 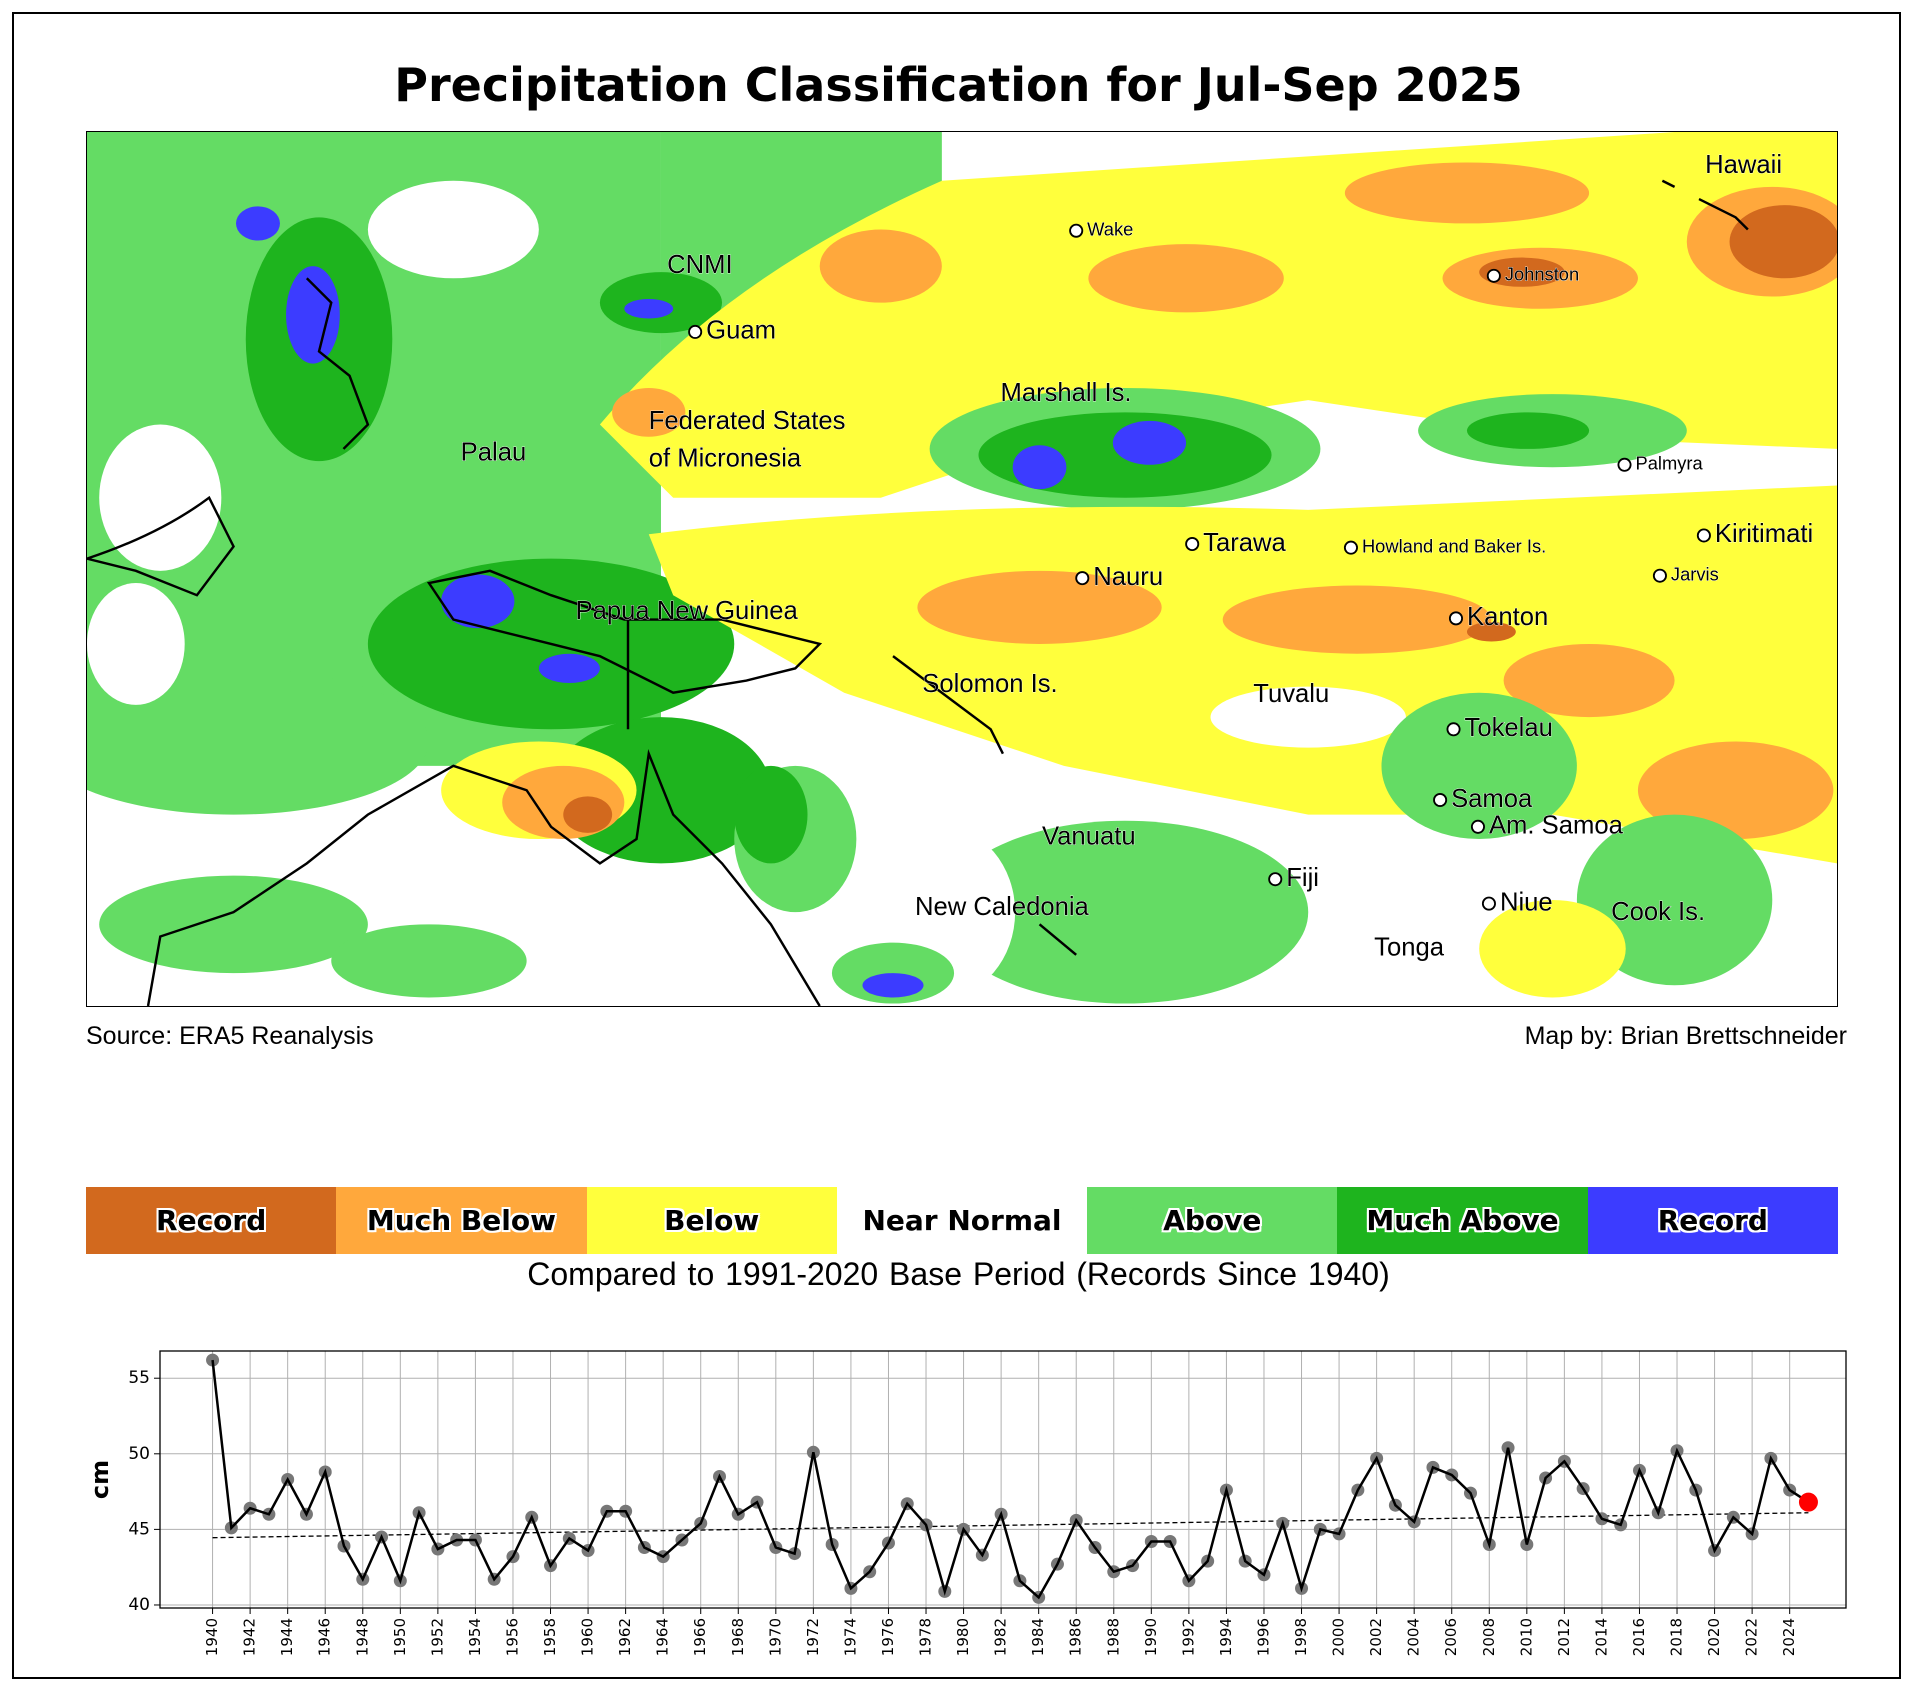 What do you see at coordinates (1685, 1036) in the screenshot?
I see `map-credit: Map by: Brian Brettschneider` at bounding box center [1685, 1036].